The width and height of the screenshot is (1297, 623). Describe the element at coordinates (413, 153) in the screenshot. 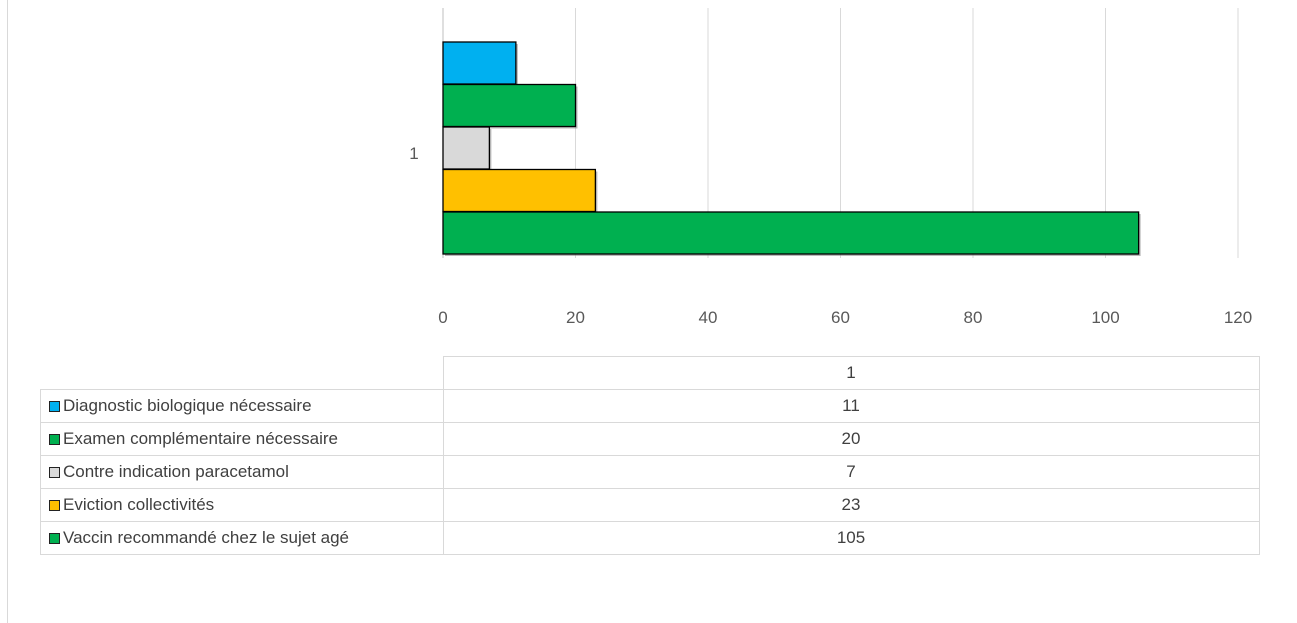

I see `y-category-label: 1` at that location.